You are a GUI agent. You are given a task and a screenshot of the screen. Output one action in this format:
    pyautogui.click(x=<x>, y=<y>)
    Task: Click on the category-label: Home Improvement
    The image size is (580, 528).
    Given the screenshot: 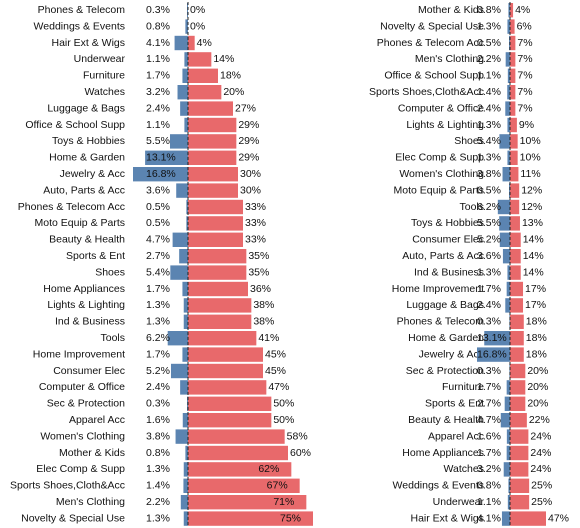 What is the action you would take?
    pyautogui.click(x=79, y=354)
    